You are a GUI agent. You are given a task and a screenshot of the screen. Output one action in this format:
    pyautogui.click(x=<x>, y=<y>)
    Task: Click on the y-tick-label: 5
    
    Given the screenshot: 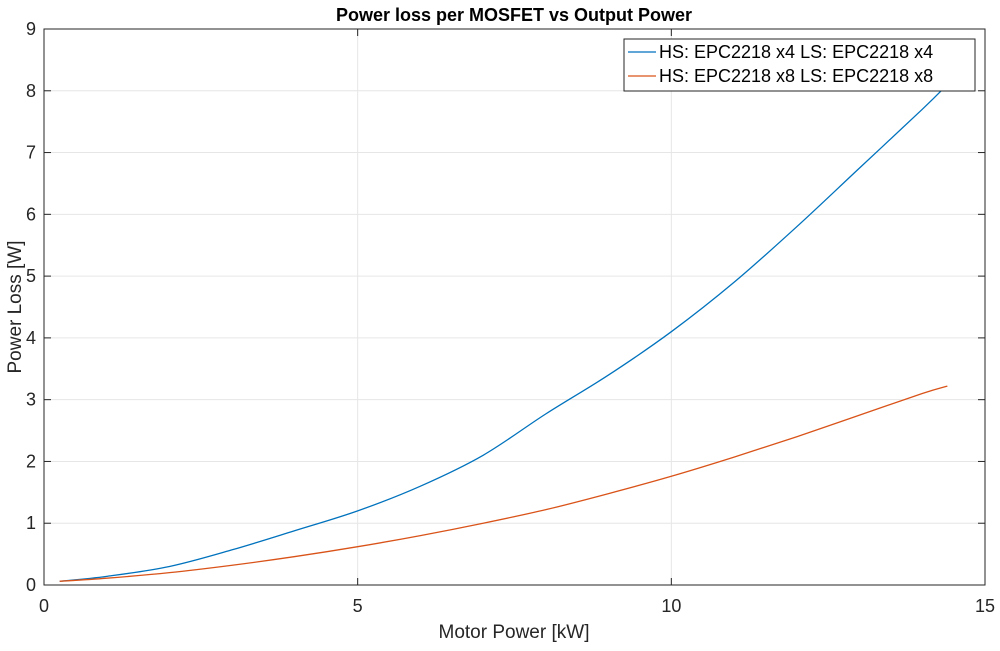 What is the action you would take?
    pyautogui.click(x=31, y=276)
    